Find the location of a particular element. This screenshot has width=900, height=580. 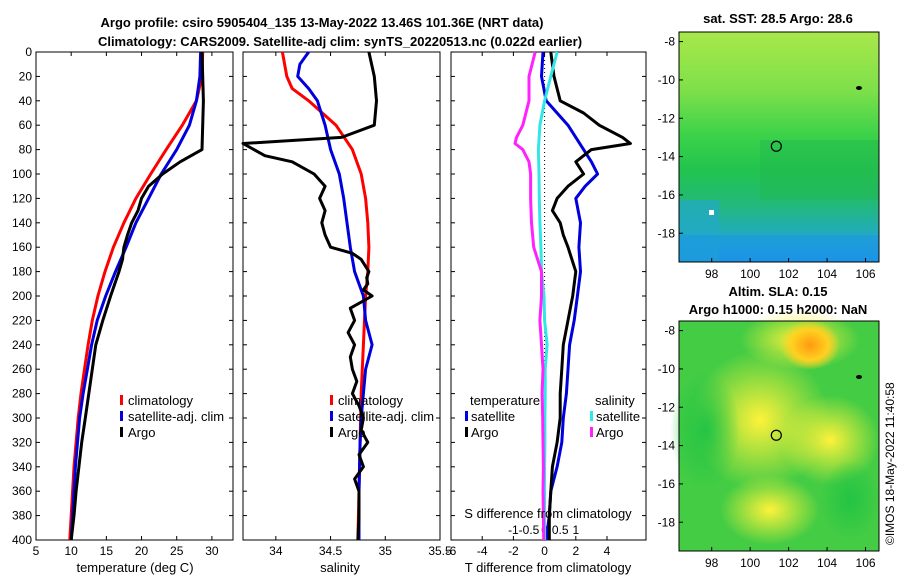

sla-map-yellow-blob is located at coordinates (770, 510).